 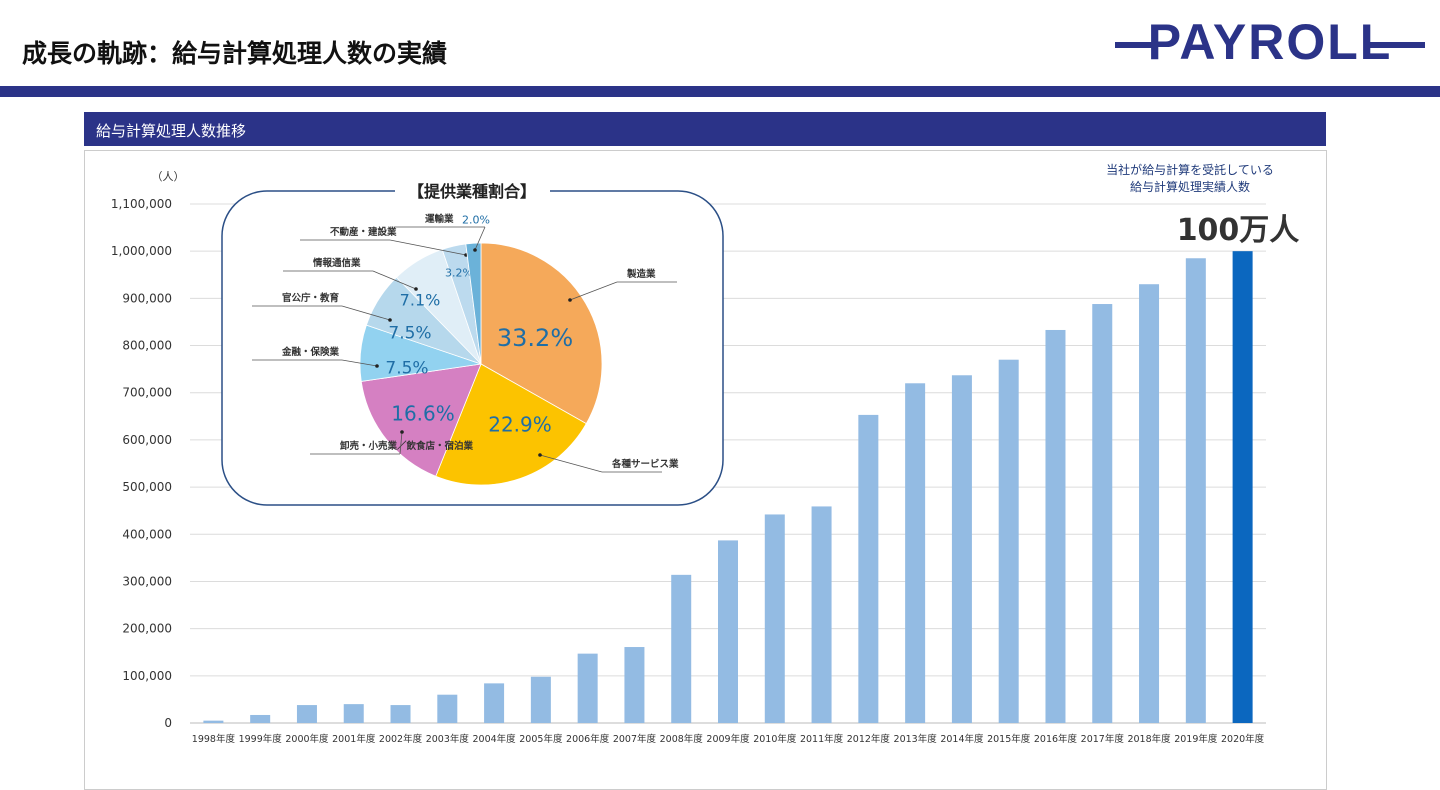 I want to click on bar-2000年度, so click(x=306, y=714).